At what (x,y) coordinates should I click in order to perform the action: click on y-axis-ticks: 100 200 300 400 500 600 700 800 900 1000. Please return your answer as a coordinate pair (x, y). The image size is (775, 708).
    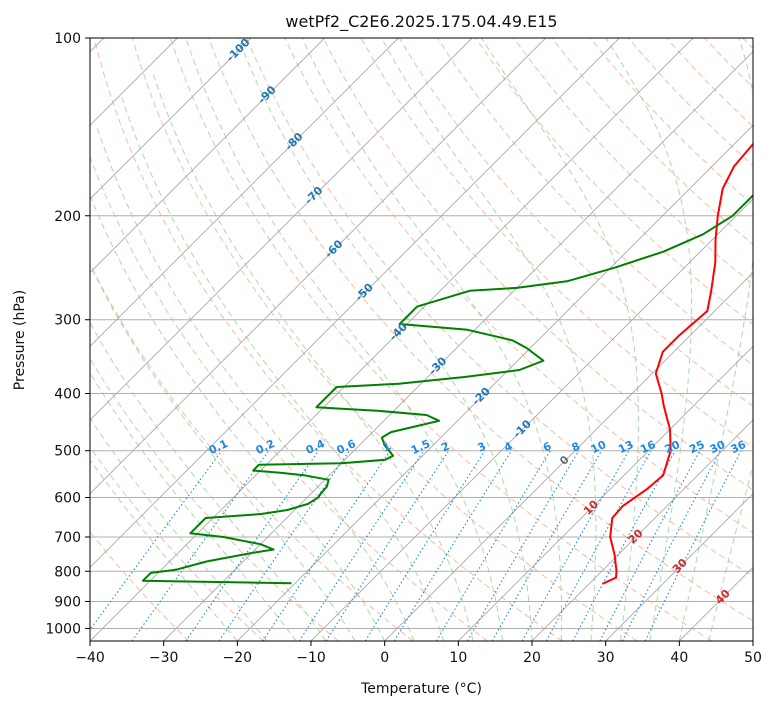
    Looking at the image, I should click on (67, 334).